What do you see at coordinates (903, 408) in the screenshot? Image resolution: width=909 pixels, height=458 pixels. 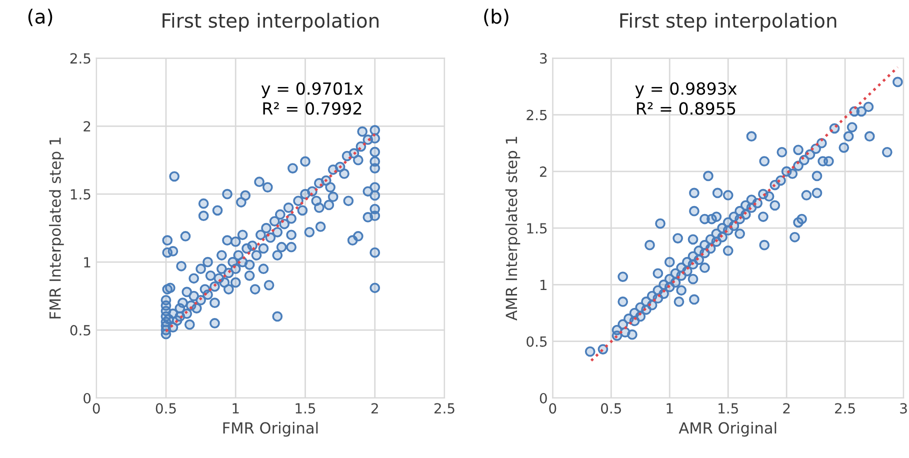 I see `x-tick-label: 3` at bounding box center [903, 408].